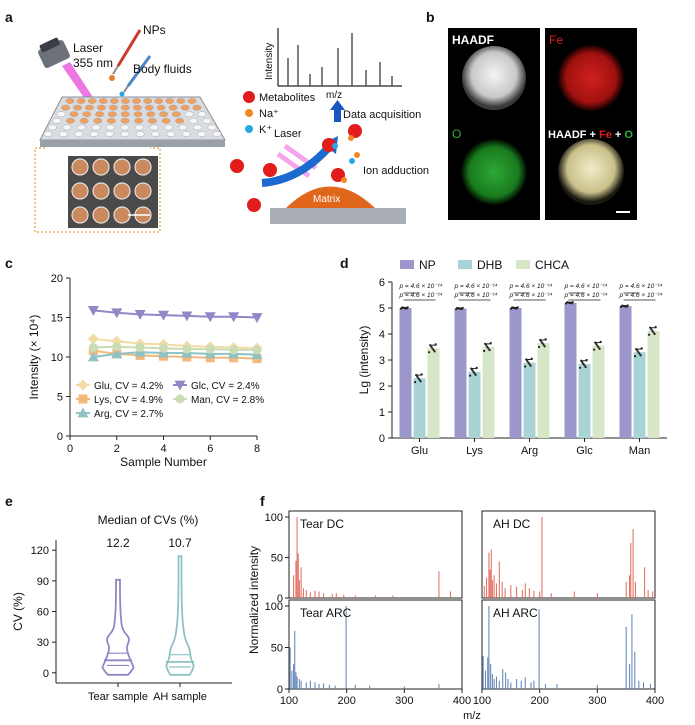  I want to click on e-y-tick-label: 90, so click(43, 582).